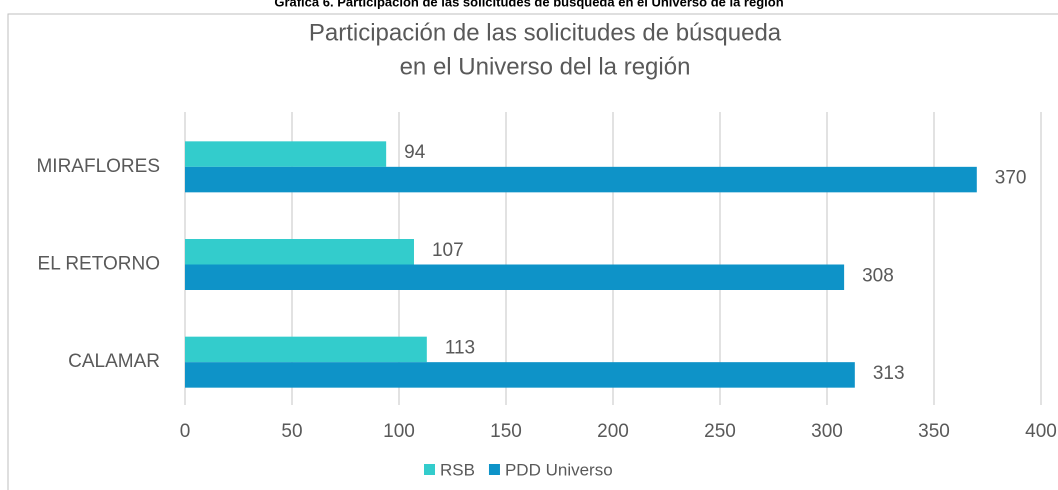 This screenshot has width=1058, height=490. What do you see at coordinates (559, 469) in the screenshot?
I see `legend-label: PDD Universo` at bounding box center [559, 469].